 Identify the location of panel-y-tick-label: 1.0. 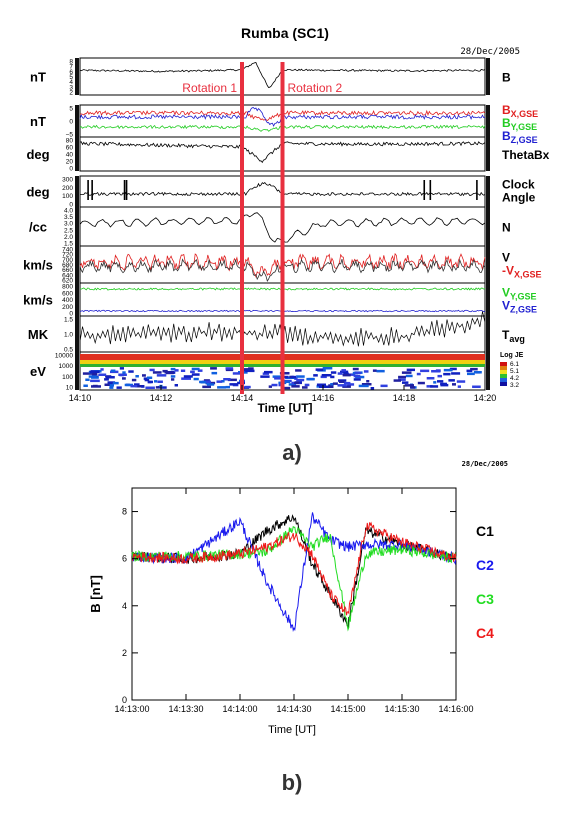
(68, 335).